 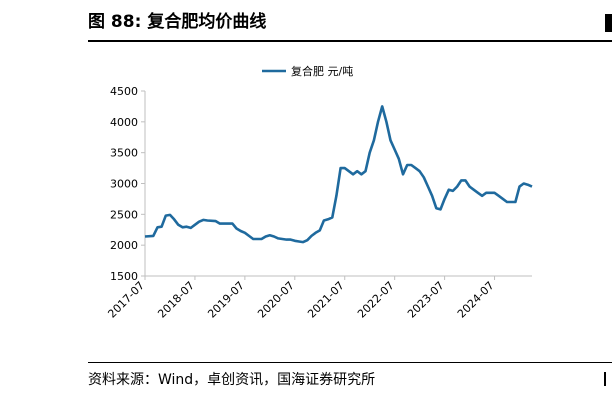 I want to click on x-tick-label: 2021-07, so click(x=326, y=300).